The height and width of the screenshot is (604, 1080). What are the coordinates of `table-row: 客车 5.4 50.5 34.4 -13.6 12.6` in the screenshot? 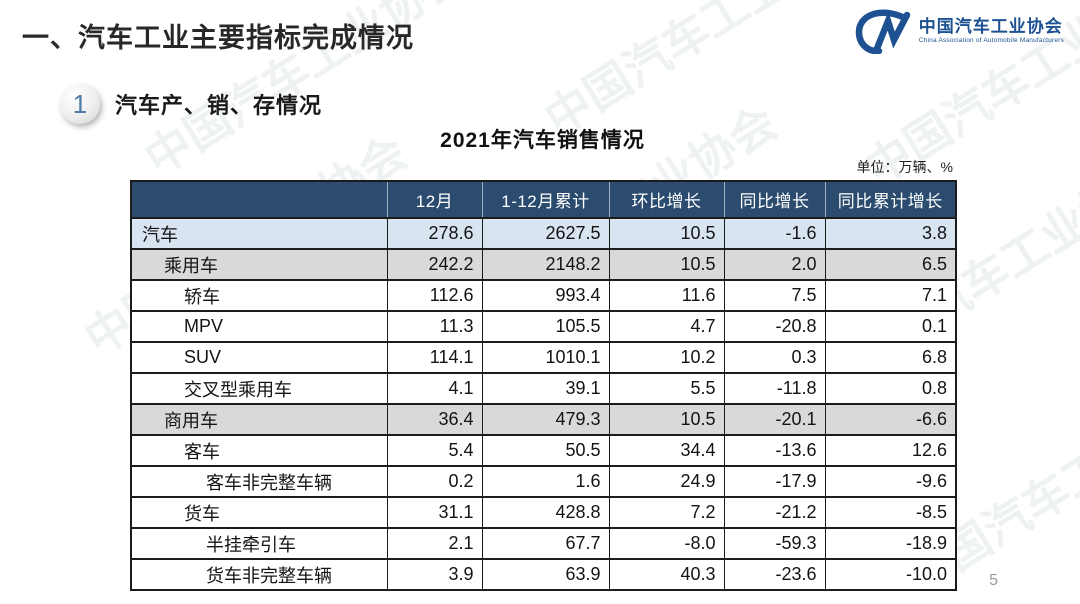 It's located at (543, 450).